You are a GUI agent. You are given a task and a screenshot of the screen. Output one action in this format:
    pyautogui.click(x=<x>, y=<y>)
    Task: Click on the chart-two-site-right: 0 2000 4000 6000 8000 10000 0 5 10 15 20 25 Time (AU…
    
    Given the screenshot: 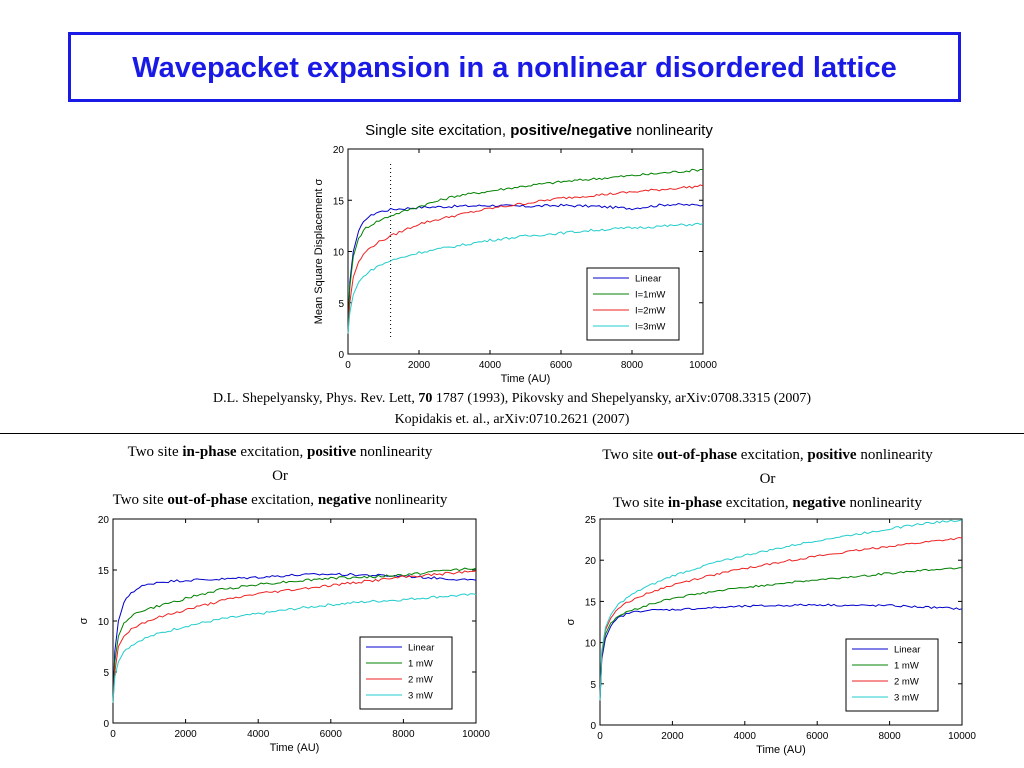 What is the action you would take?
    pyautogui.click(x=770, y=635)
    